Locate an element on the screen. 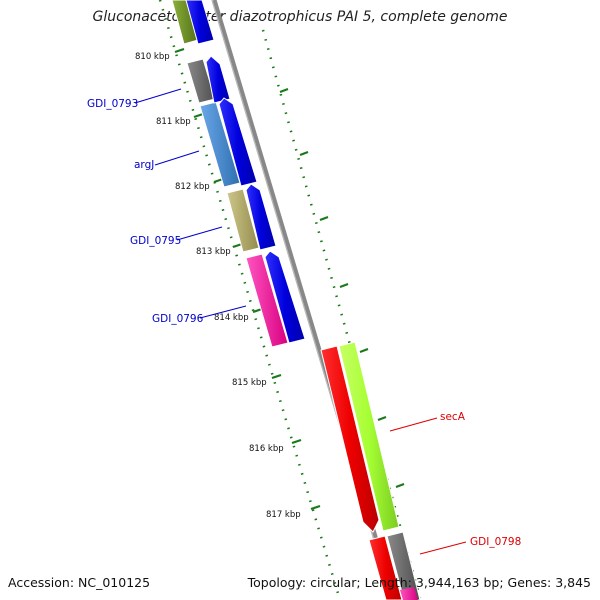  gene-arrow-gdi0793 is located at coordinates (218, 79).